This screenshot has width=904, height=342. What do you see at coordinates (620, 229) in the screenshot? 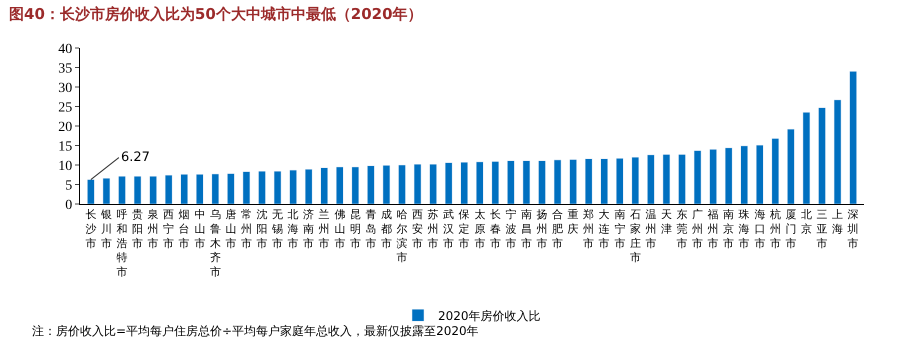
I see `x-tick-label: 南宁市` at bounding box center [620, 229].